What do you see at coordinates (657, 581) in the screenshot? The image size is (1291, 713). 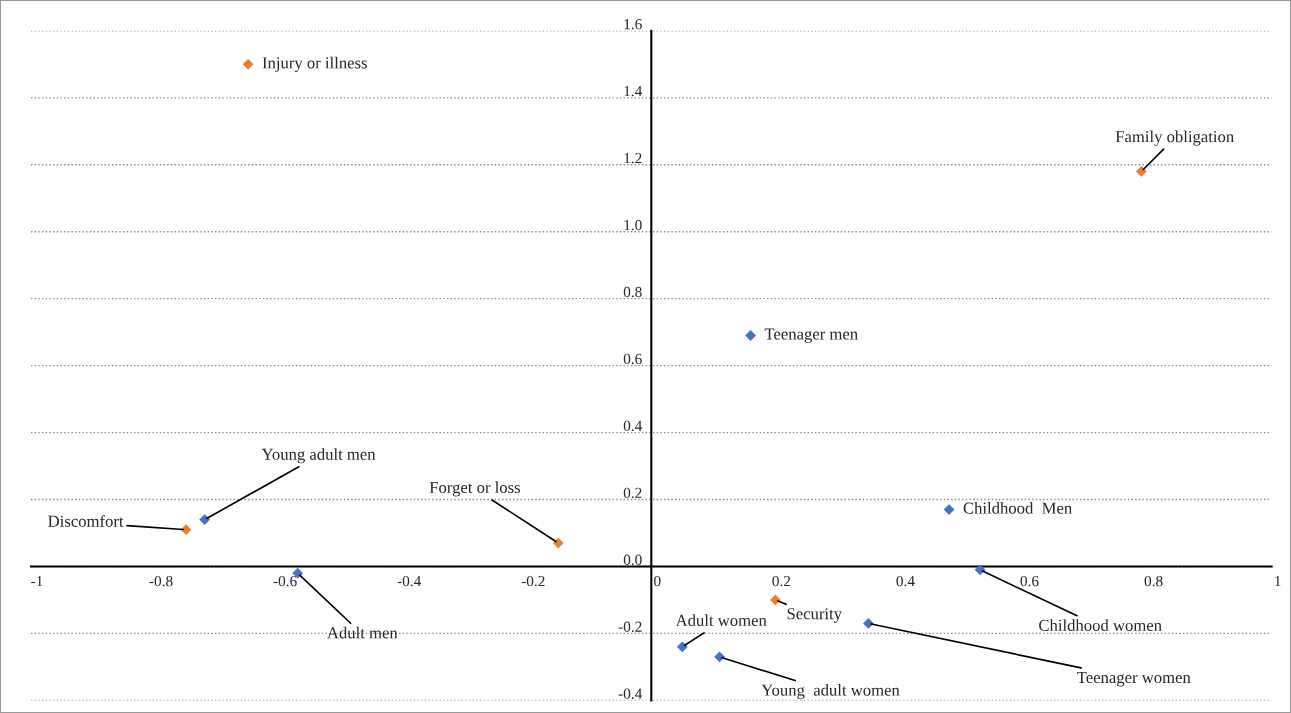 I see `x-tick-label: 0` at bounding box center [657, 581].